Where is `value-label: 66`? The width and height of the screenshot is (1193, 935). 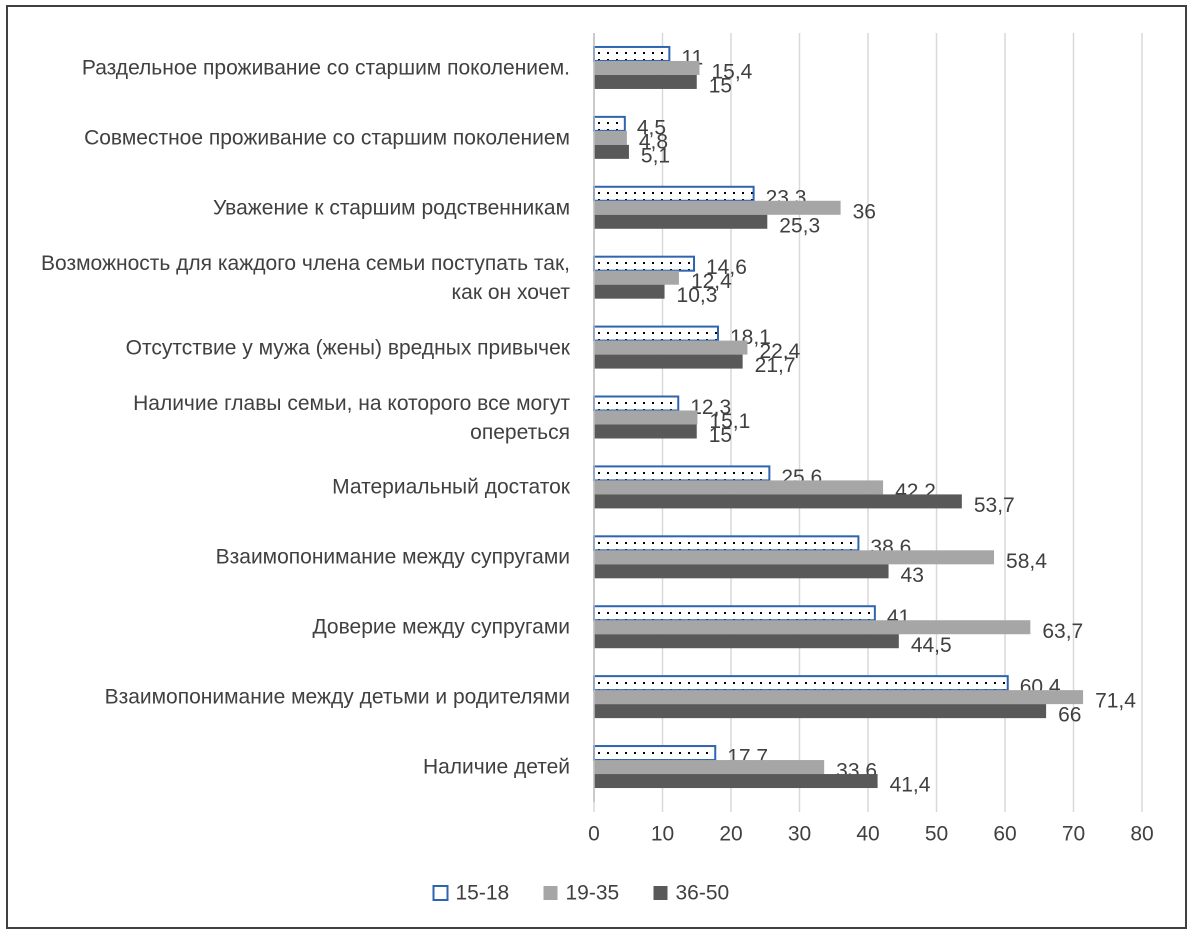 value-label: 66 is located at coordinates (1069, 715).